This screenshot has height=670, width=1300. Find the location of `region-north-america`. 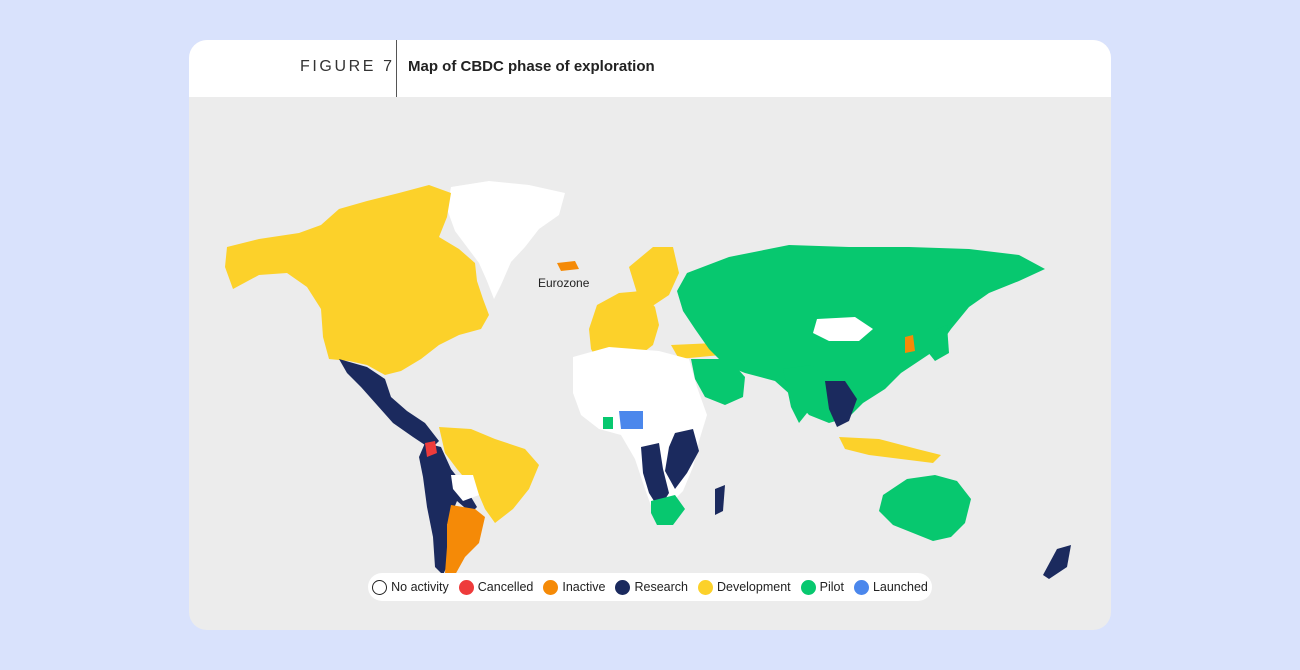

region-north-america is located at coordinates (357, 280).